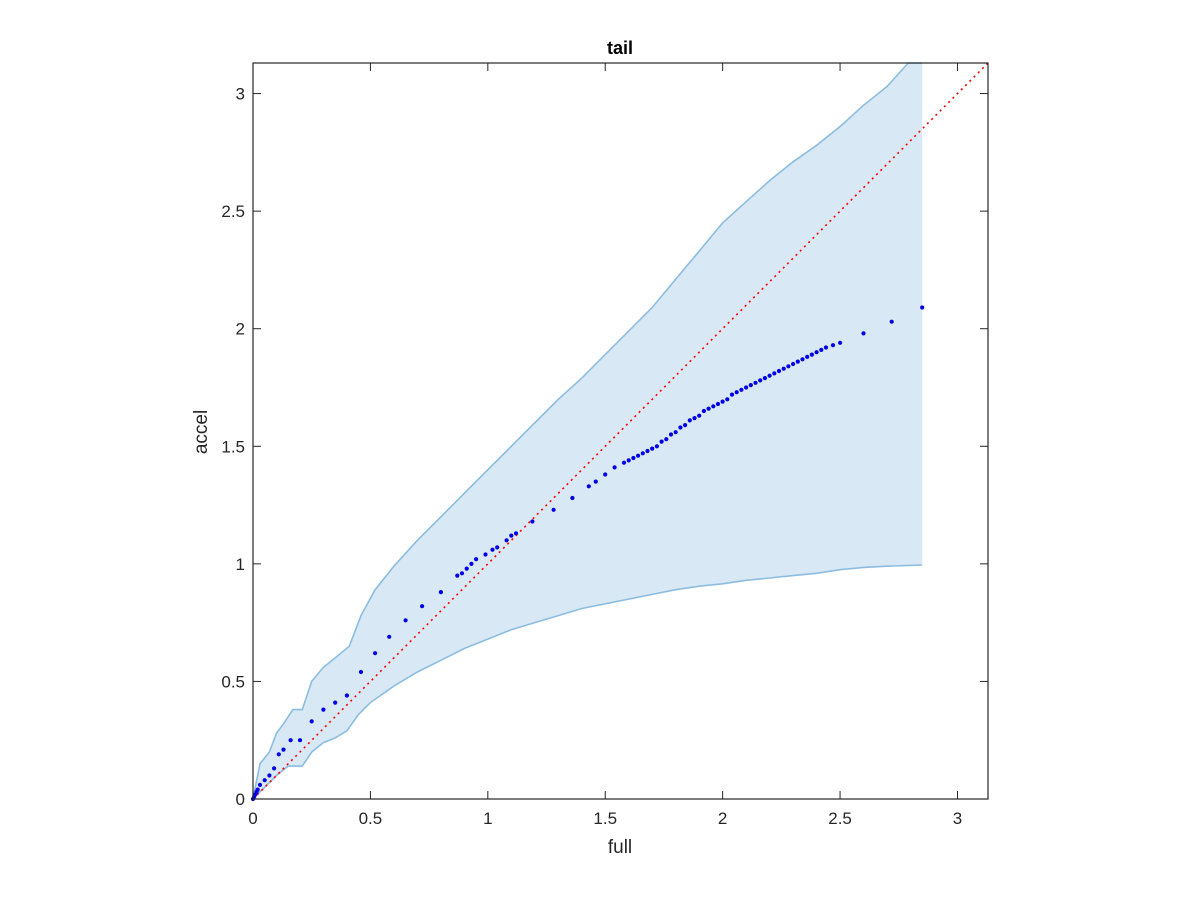 This screenshot has width=1200, height=905. Describe the element at coordinates (240, 799) in the screenshot. I see `y-tick-label: 0` at that location.